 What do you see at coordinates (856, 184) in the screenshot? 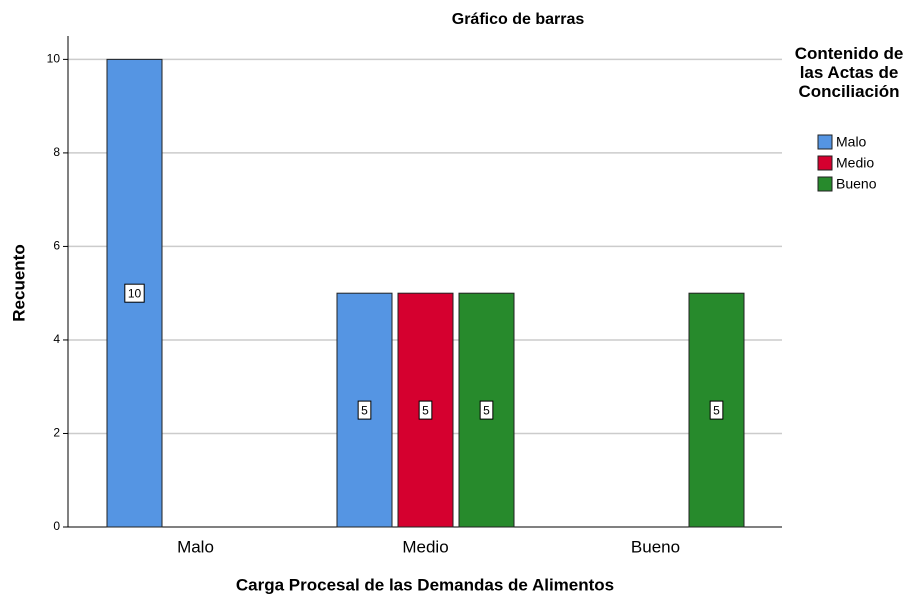
I see `legend-label: Bueno` at bounding box center [856, 184].